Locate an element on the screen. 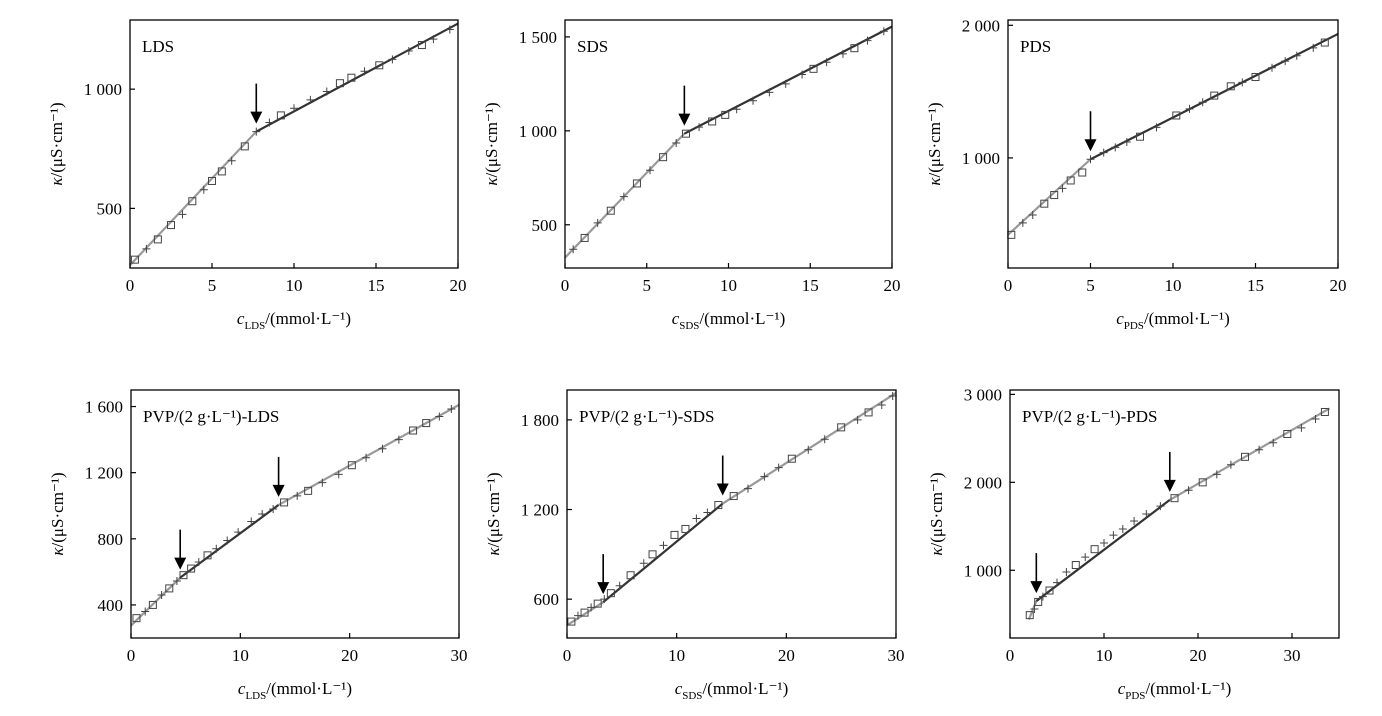 Image resolution: width=1382 pixels, height=716 pixels. chart-1-y-axis-label: κ/(μS·cm⁻¹) is located at coordinates (491, 143).